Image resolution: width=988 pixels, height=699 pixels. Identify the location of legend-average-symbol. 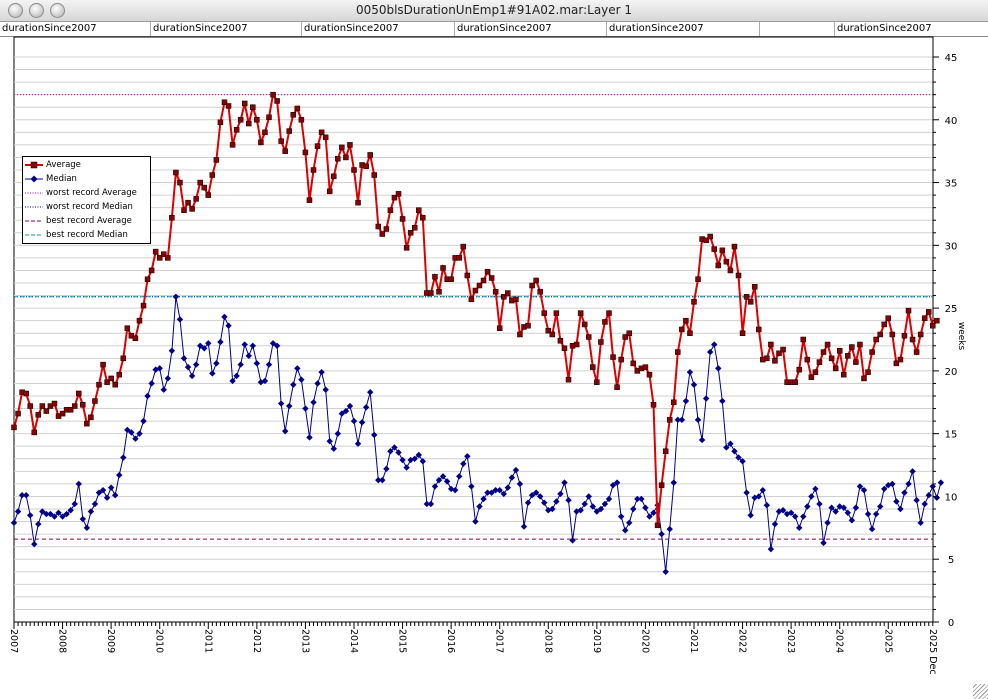
(34, 165).